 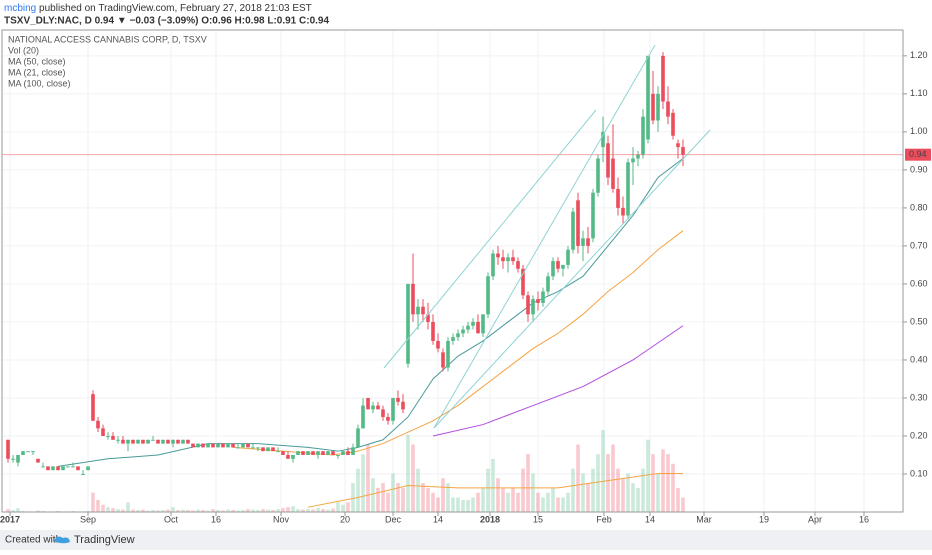 What do you see at coordinates (216, 519) in the screenshot?
I see `x-tick-label: 16` at bounding box center [216, 519].